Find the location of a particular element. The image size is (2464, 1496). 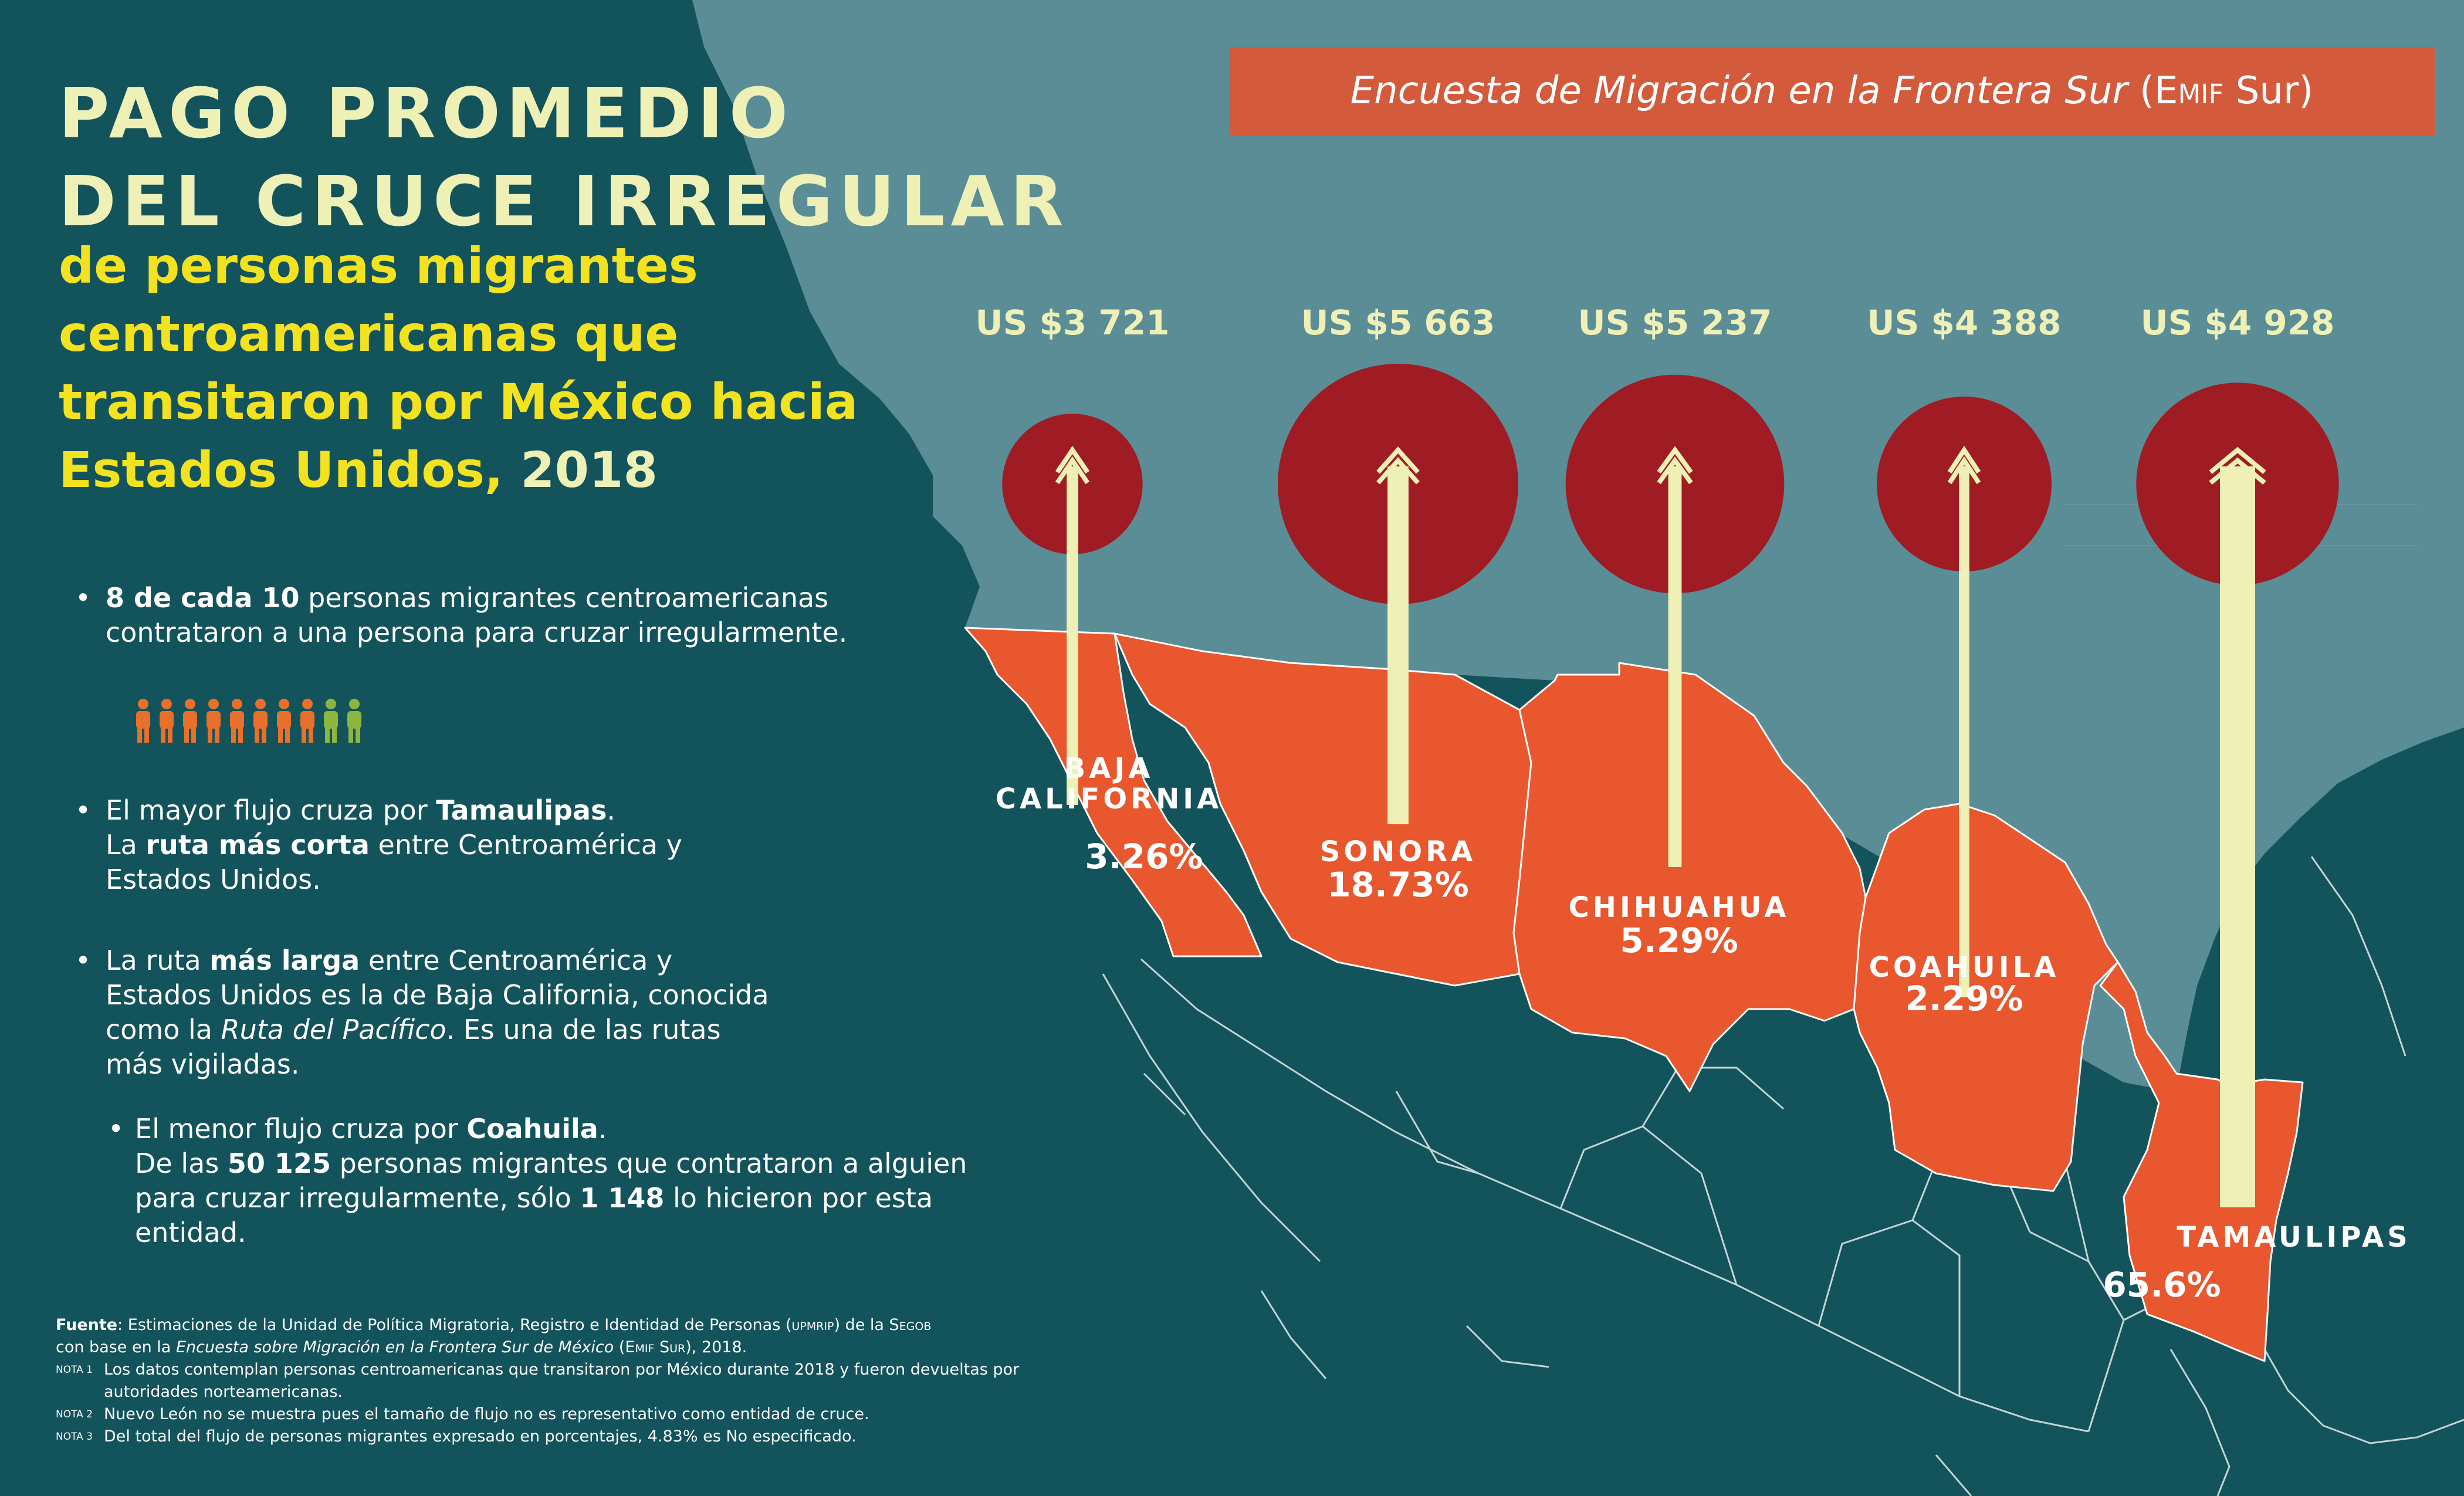

bullet-2-bold-2: ruta más corta is located at coordinates (257, 845).